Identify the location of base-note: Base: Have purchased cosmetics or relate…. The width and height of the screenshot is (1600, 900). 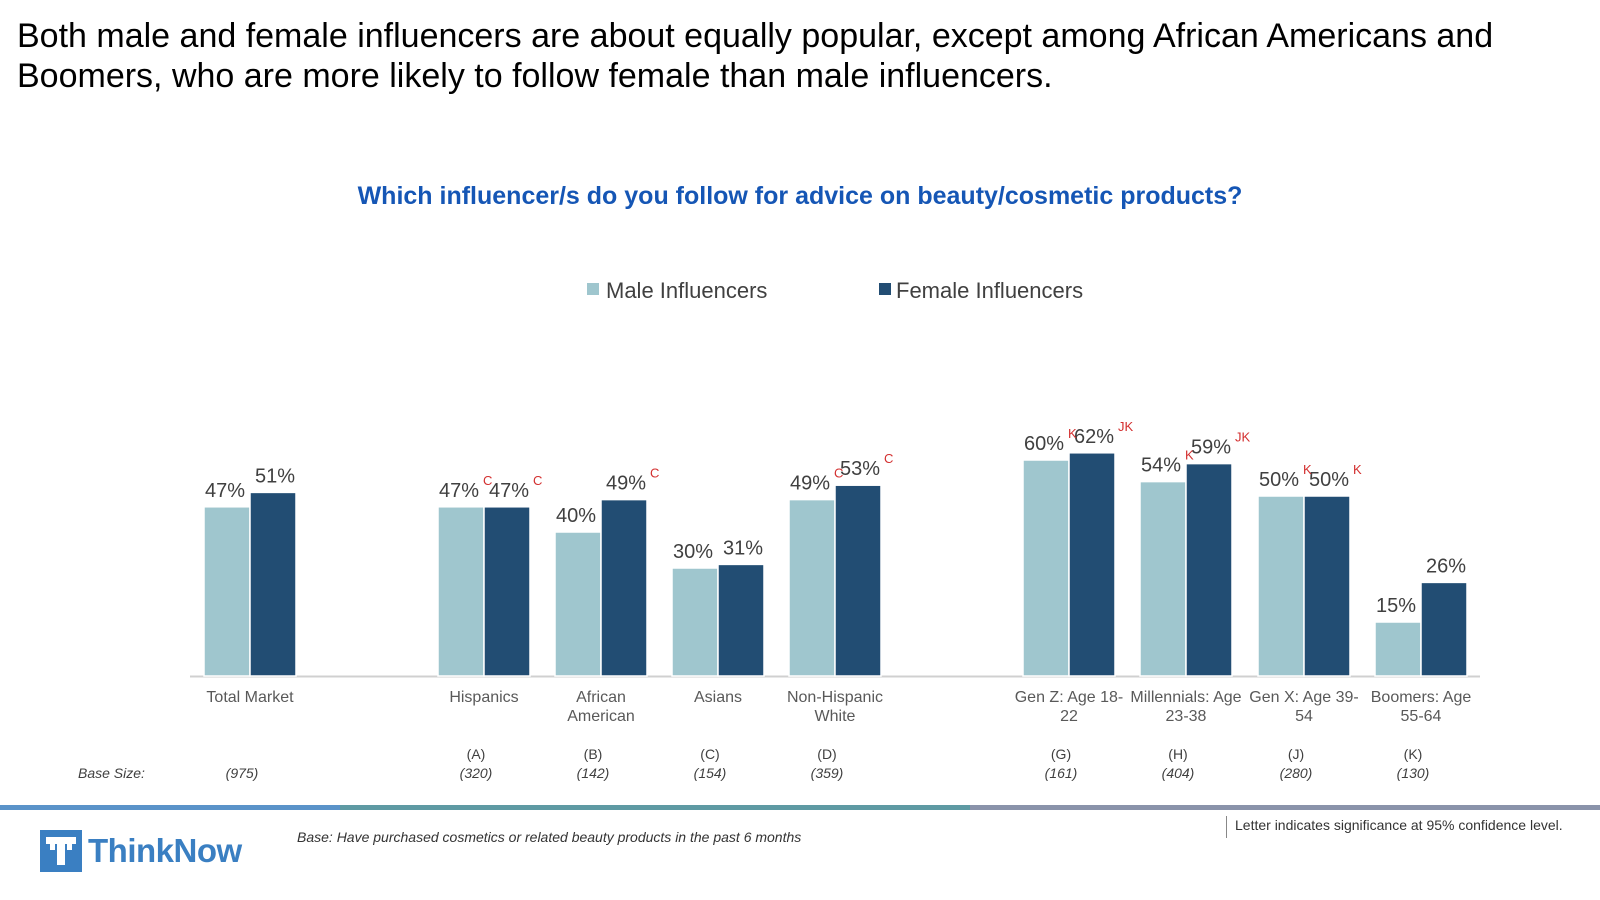
(549, 837).